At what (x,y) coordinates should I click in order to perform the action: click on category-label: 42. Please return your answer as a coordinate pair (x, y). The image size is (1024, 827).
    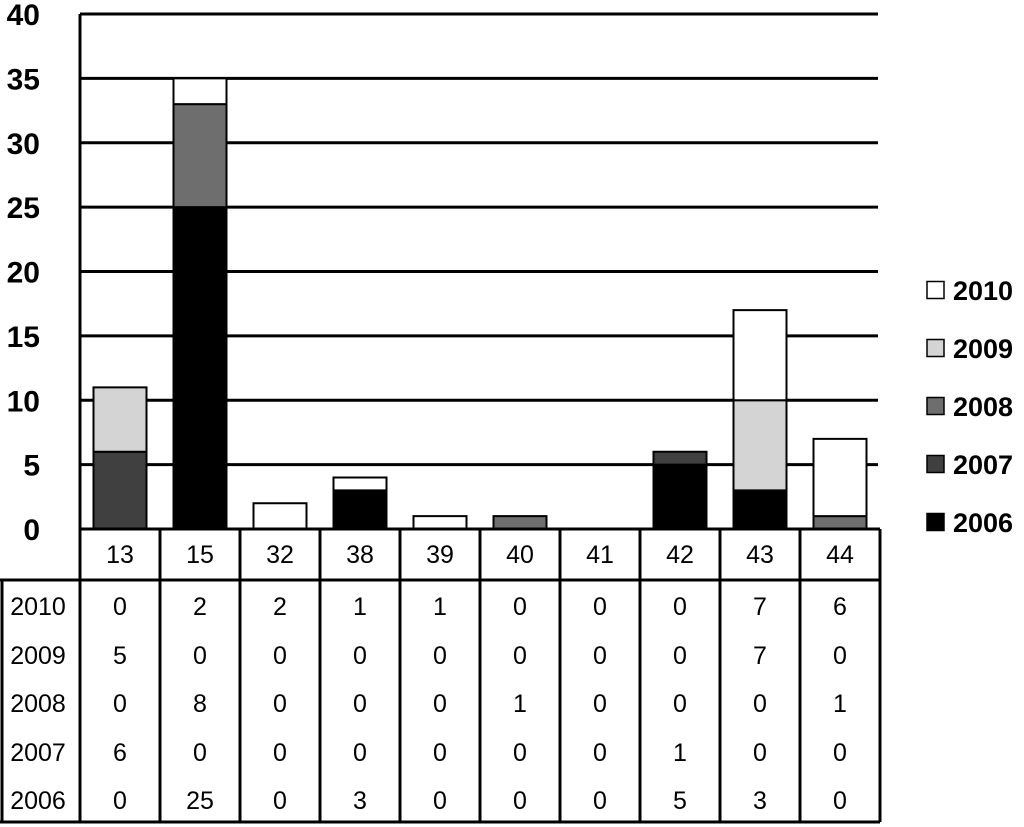
    Looking at the image, I should click on (680, 555).